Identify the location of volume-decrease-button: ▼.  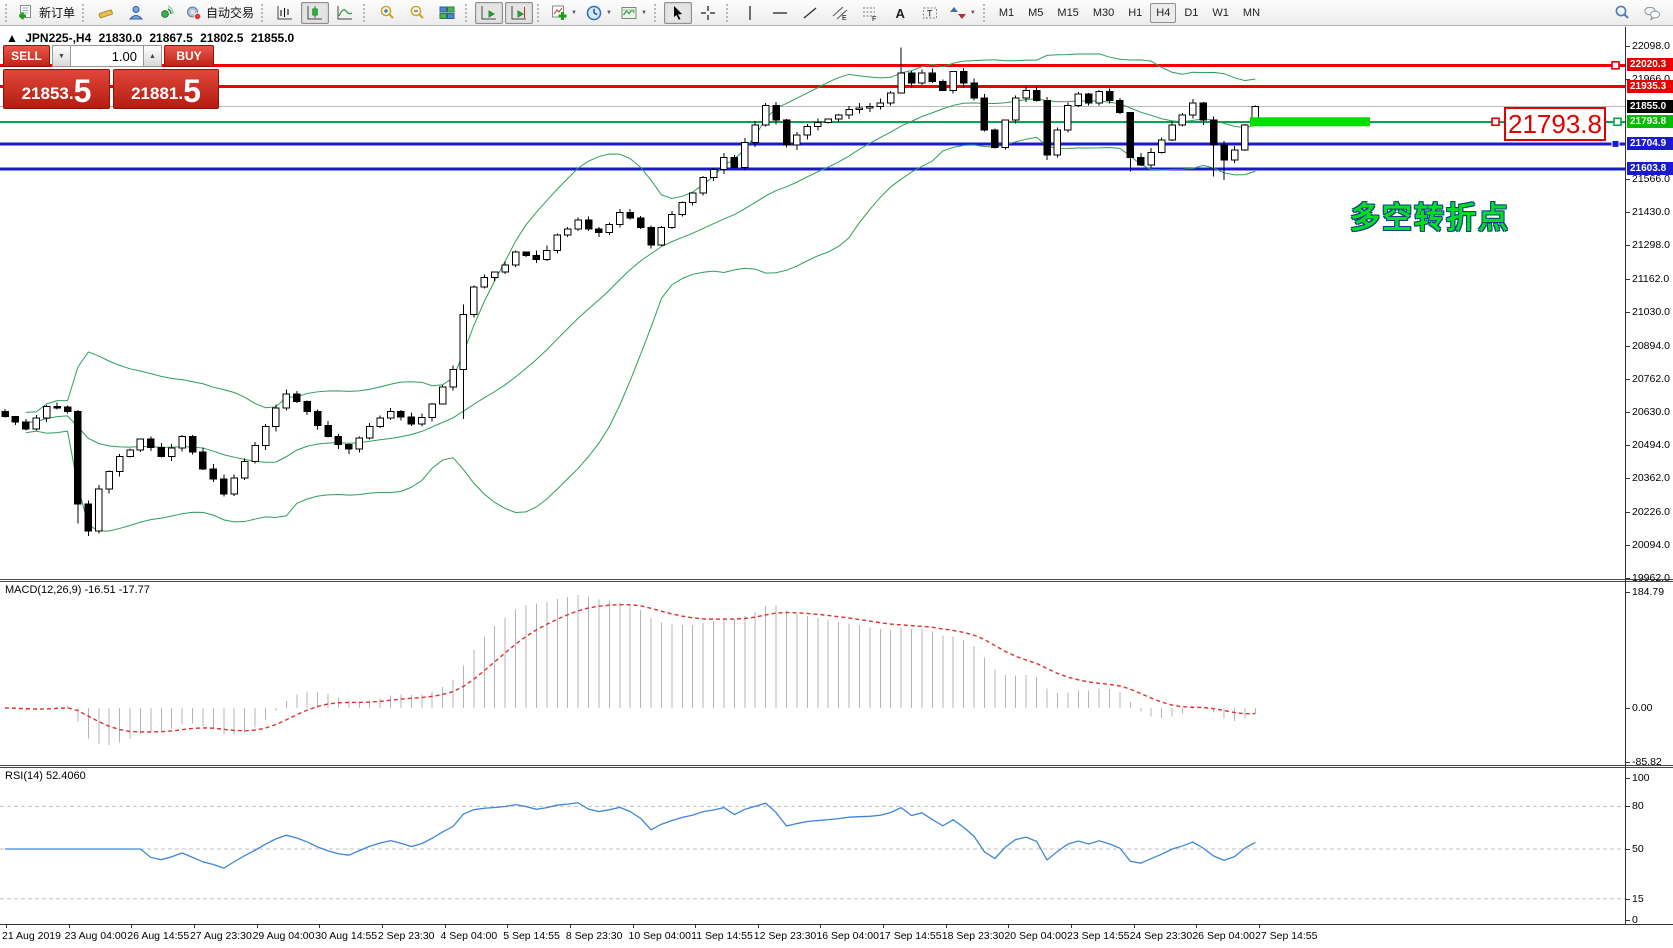
(61, 56).